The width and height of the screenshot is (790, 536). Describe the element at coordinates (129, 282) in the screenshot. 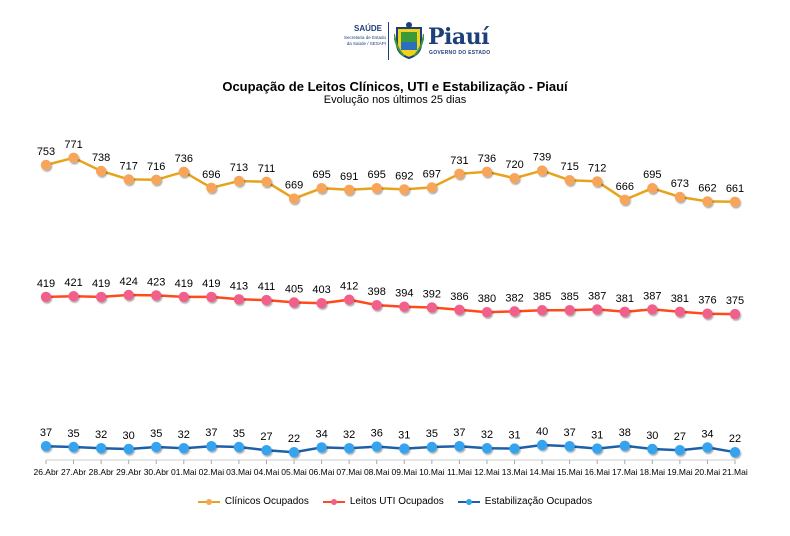

I see `data-label-uti: 424` at that location.